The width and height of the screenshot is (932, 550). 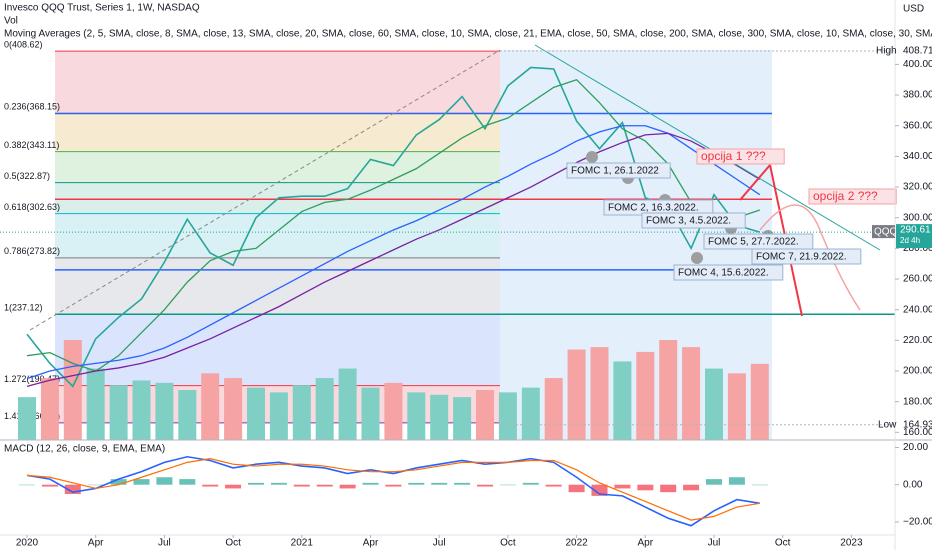 What do you see at coordinates (11, 21) in the screenshot?
I see `volume-label: Vol` at bounding box center [11, 21].